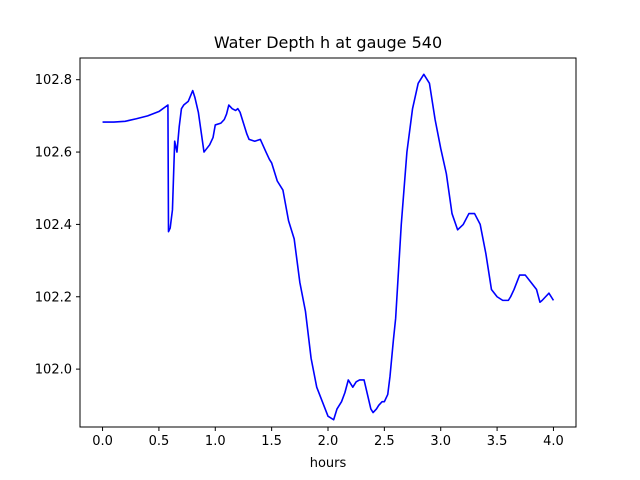 Image resolution: width=640 pixels, height=480 pixels. Describe the element at coordinates (53, 297) in the screenshot. I see `y-tick-label: 102.2` at that location.